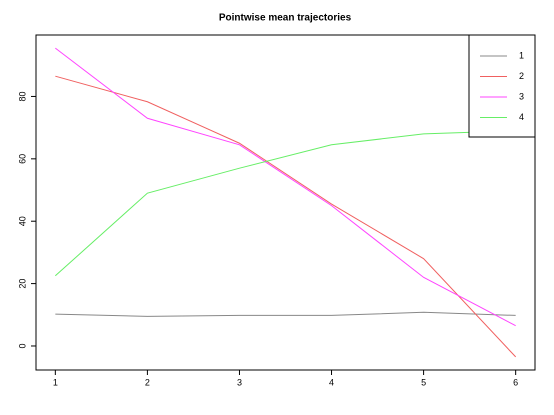 The image size is (554, 415). I want to click on legend-box, so click(502, 86).